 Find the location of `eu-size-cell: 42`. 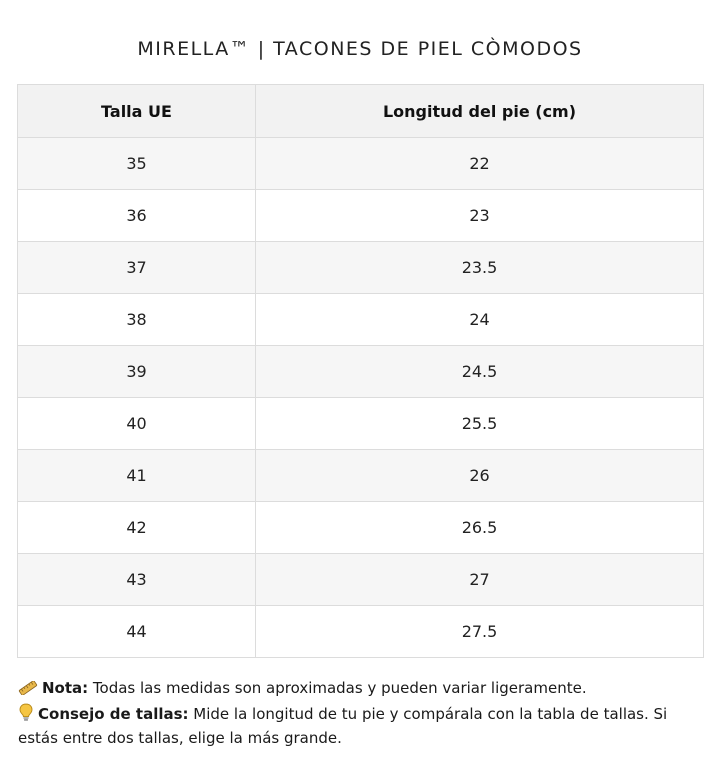

eu-size-cell: 42 is located at coordinates (136, 527).